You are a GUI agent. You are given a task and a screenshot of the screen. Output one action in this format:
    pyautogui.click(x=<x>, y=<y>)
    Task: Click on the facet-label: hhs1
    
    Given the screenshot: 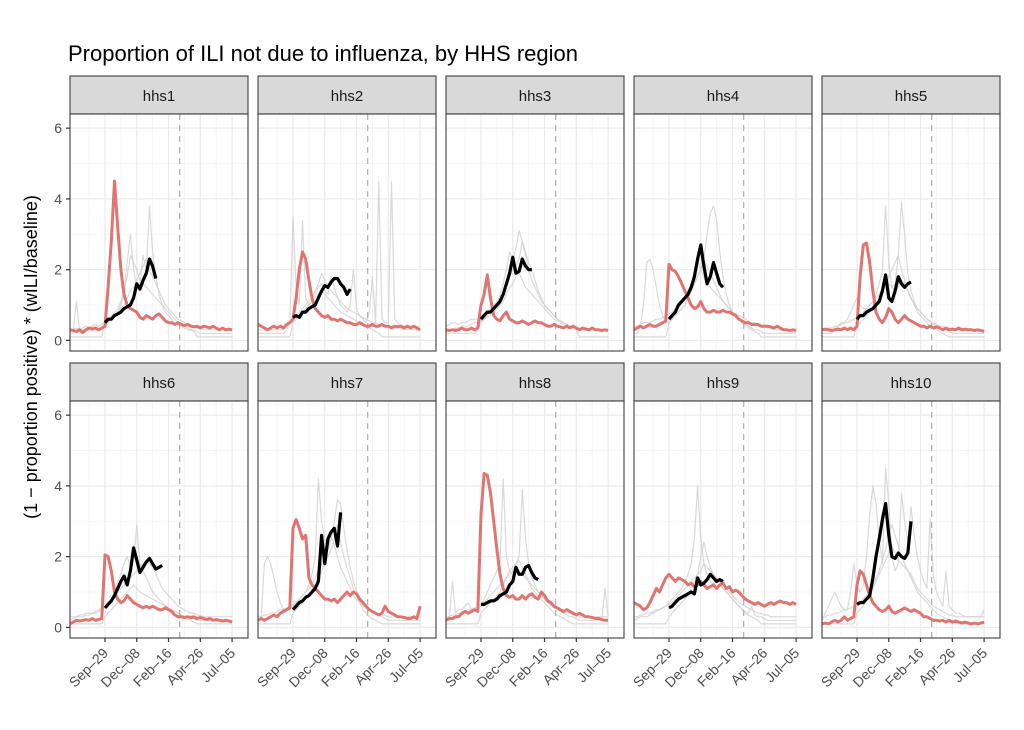 What is the action you would take?
    pyautogui.click(x=159, y=96)
    